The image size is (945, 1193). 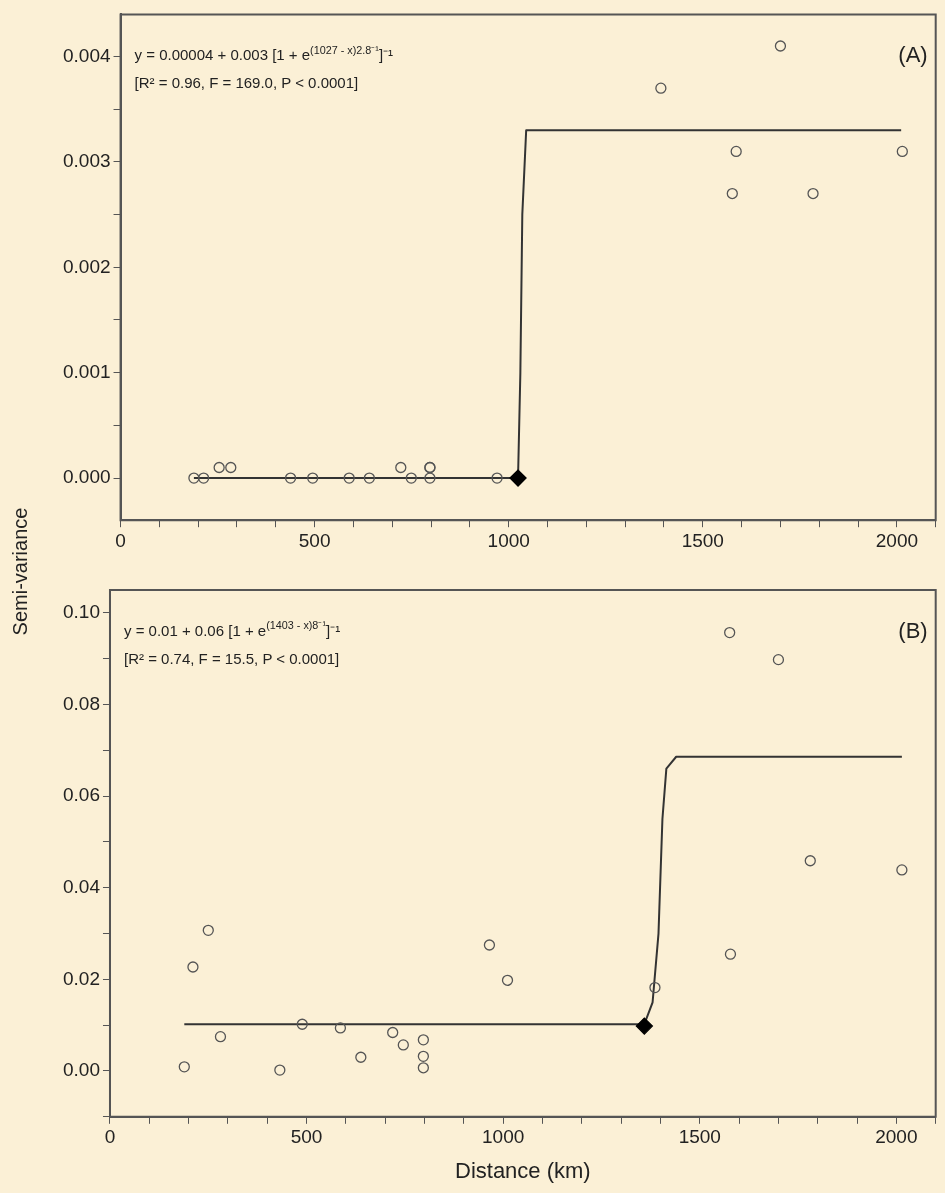 What do you see at coordinates (87, 477) in the screenshot?
I see `y-tick-label: 0.000` at bounding box center [87, 477].